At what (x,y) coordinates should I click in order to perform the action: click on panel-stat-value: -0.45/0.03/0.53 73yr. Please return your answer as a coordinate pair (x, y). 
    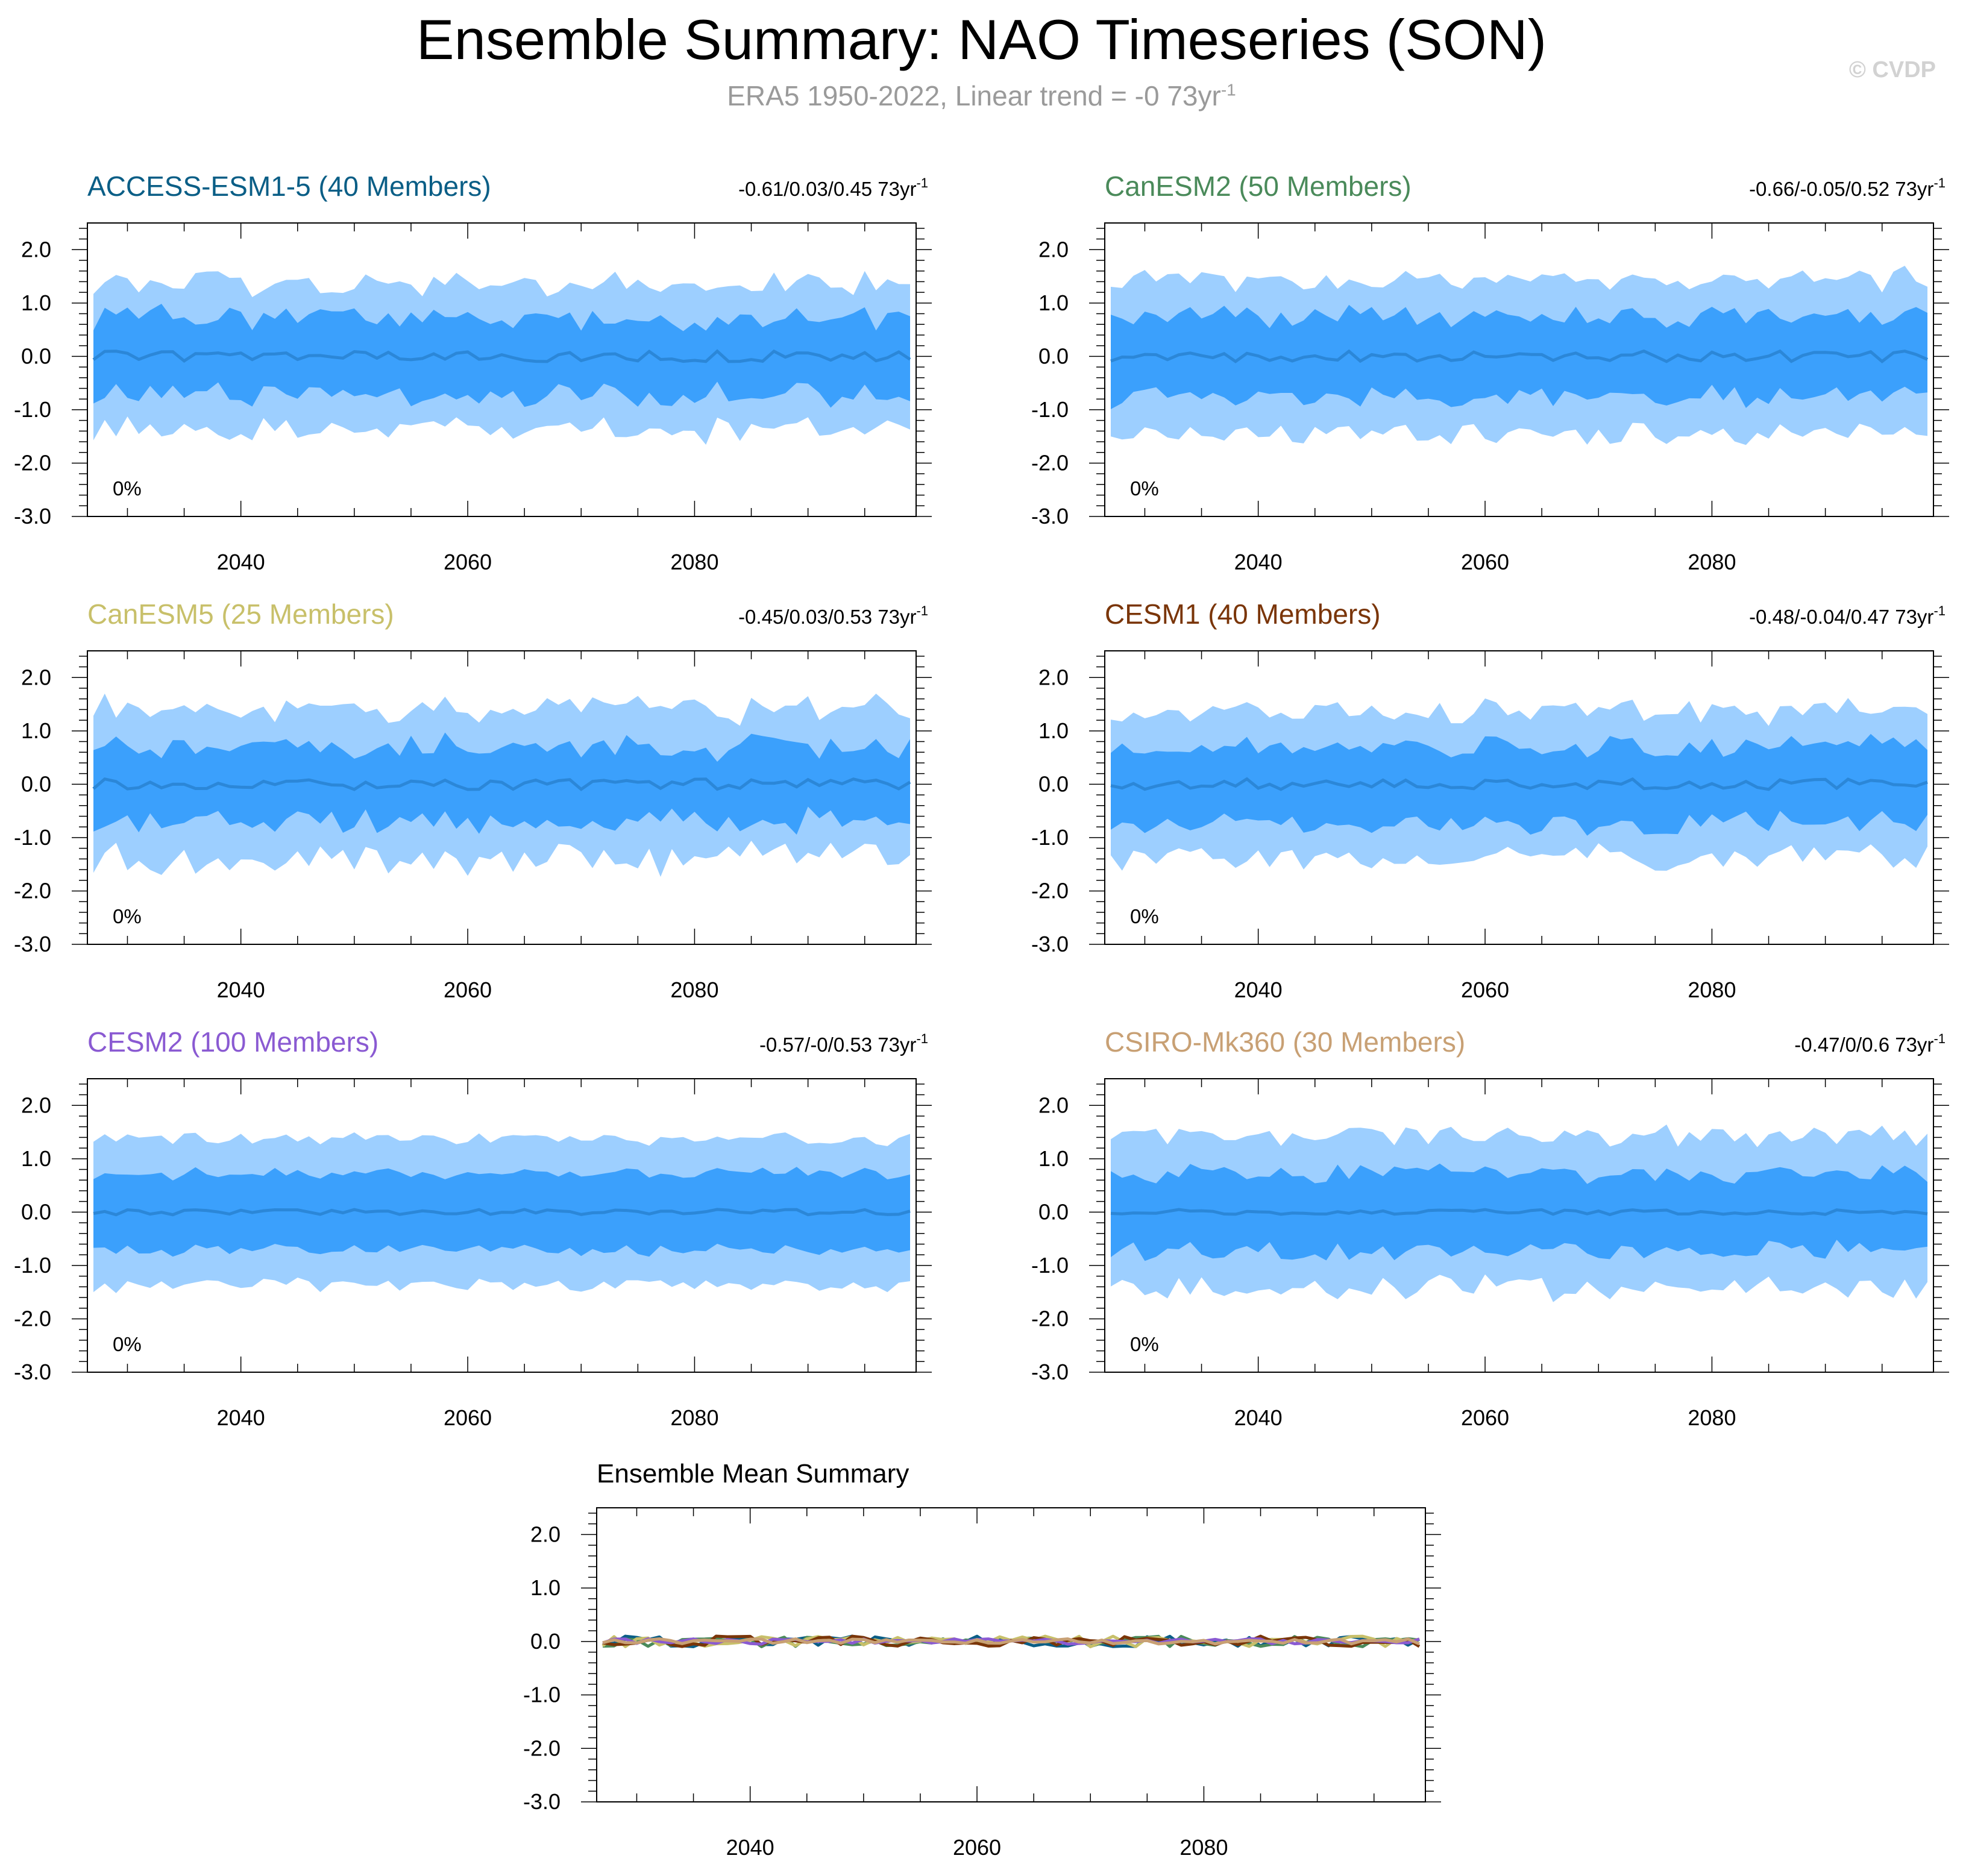
    Looking at the image, I should click on (827, 617).